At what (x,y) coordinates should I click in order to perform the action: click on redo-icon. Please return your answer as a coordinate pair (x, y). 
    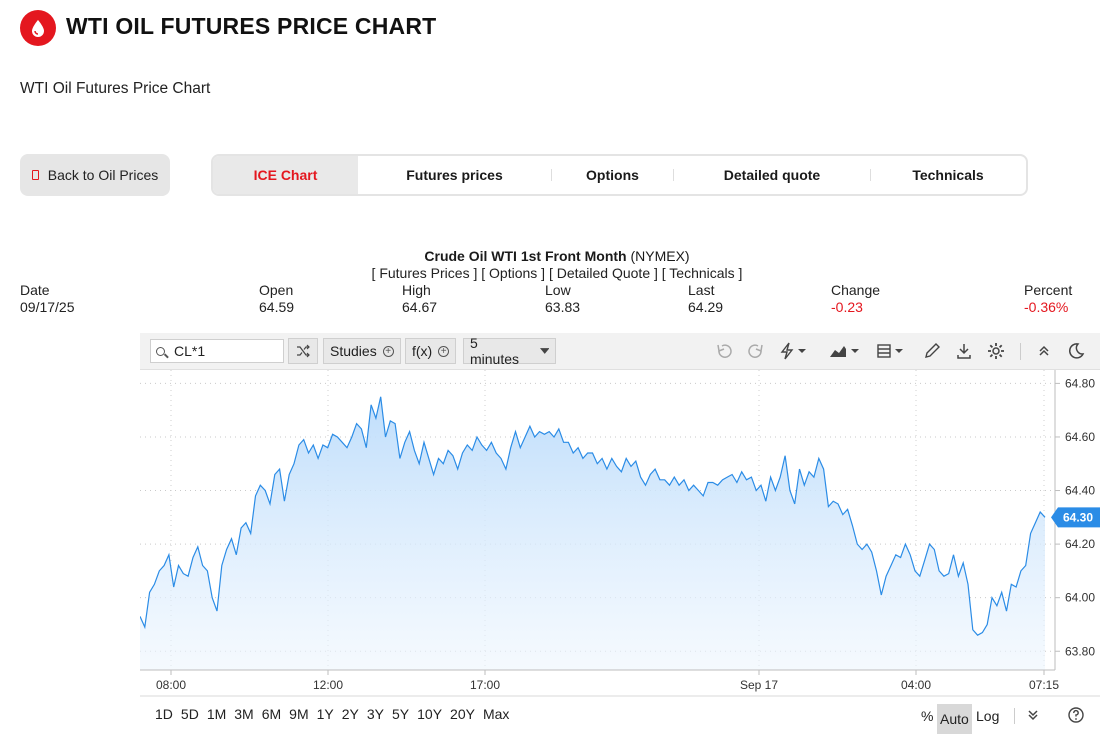
    Looking at the image, I should click on (756, 351).